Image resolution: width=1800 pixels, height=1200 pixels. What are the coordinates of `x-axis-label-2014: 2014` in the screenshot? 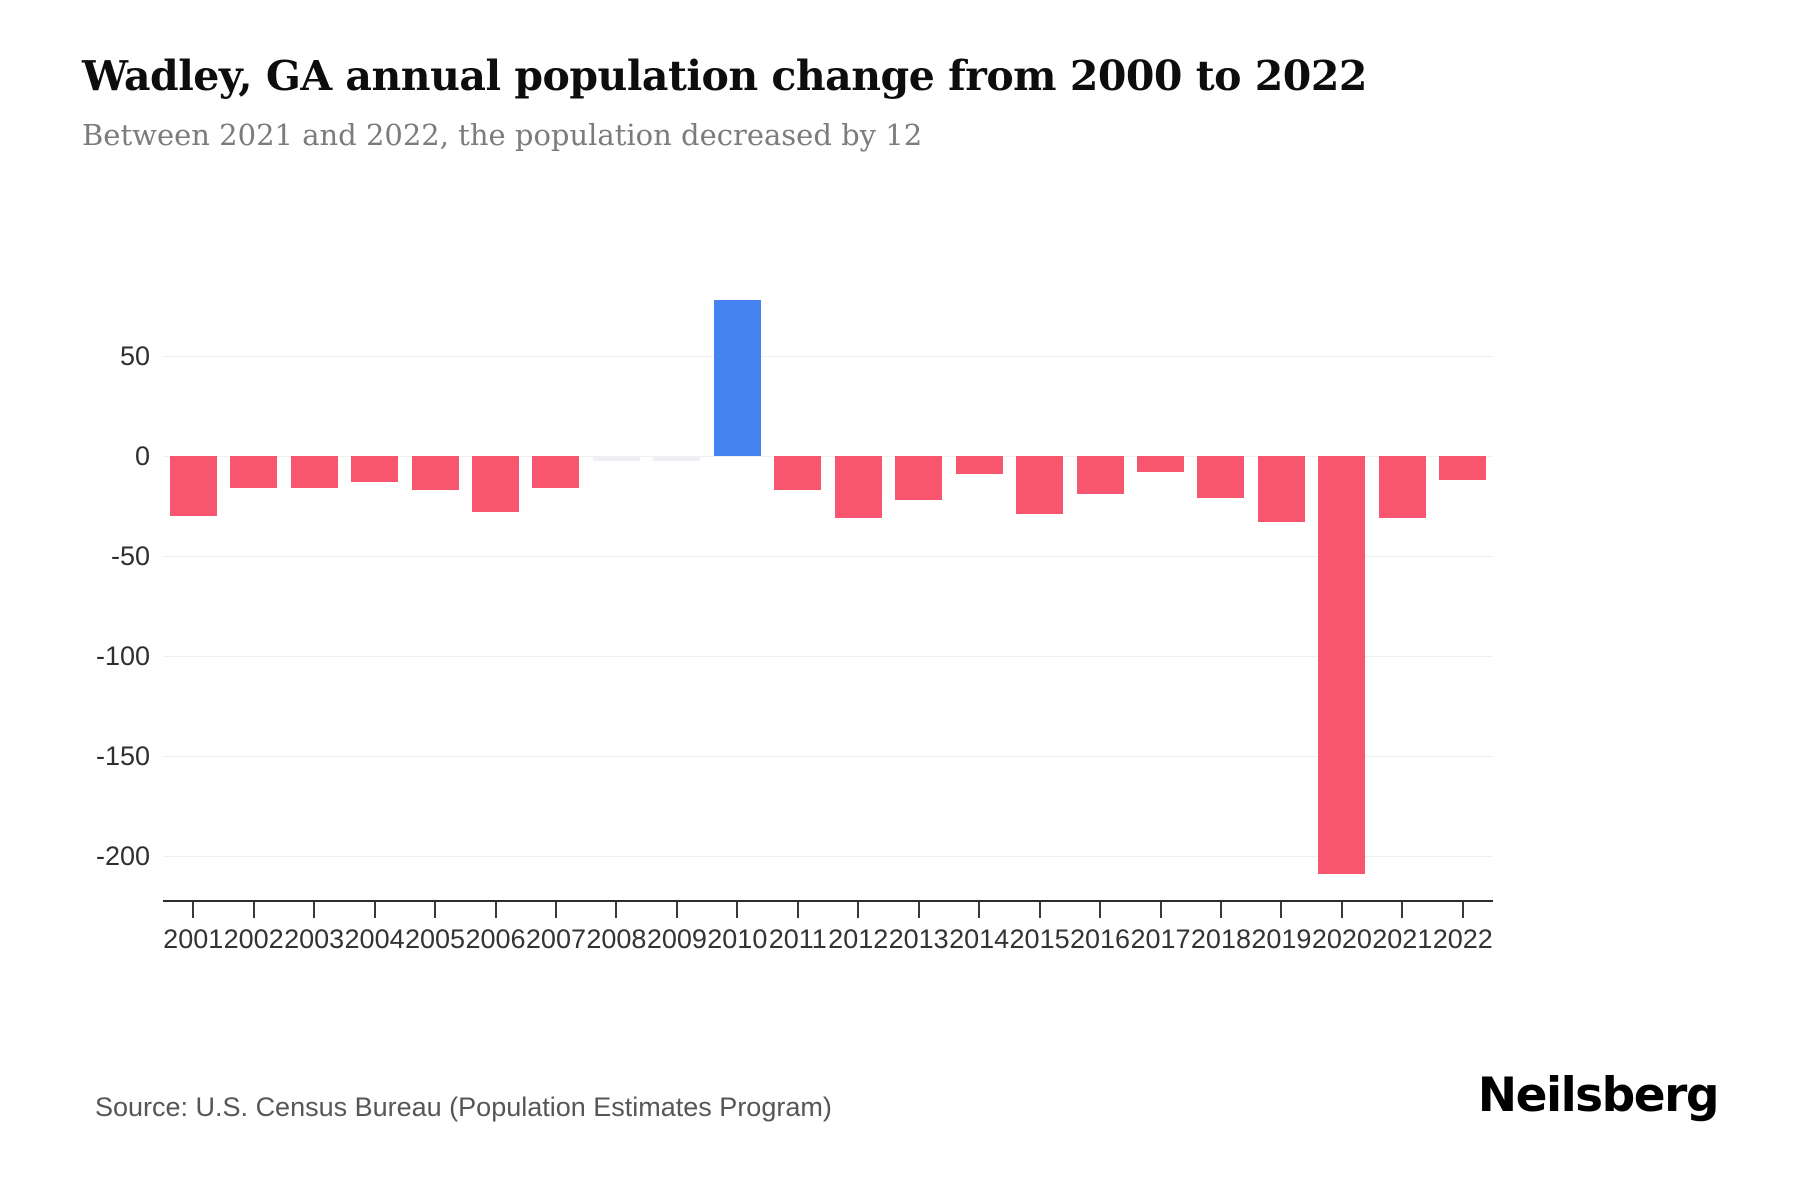 It's located at (979, 939).